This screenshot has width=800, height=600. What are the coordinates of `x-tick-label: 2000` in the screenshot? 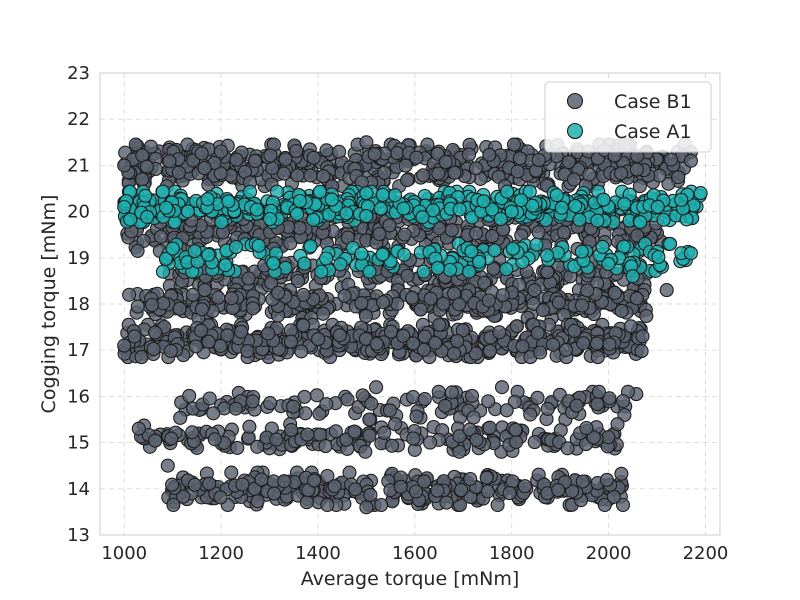 It's located at (609, 553).